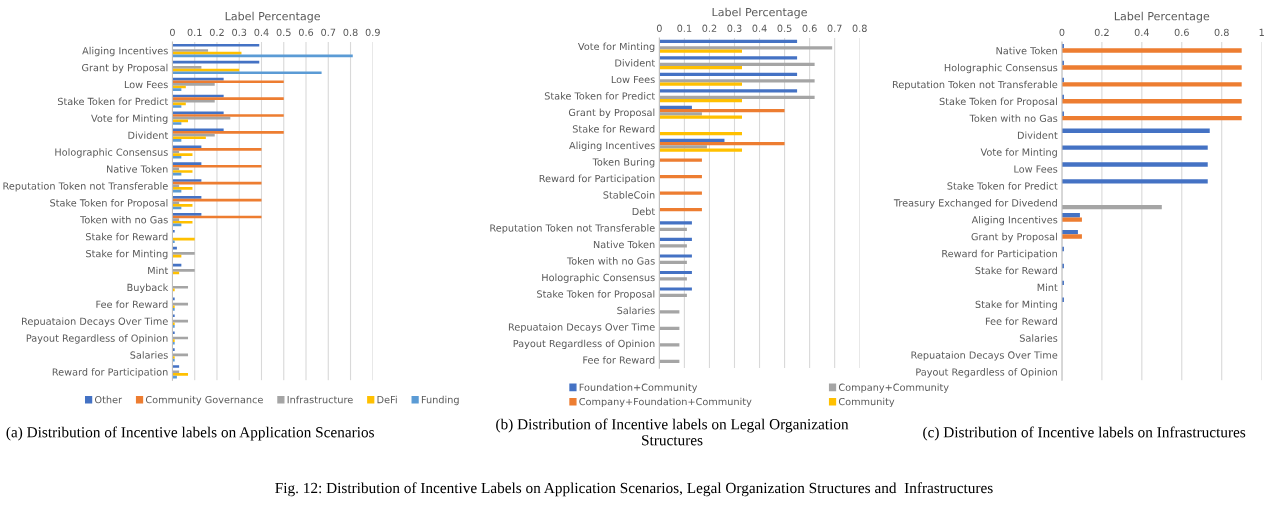 The height and width of the screenshot is (507, 1268). I want to click on legend-label: Company+Community, so click(893, 388).